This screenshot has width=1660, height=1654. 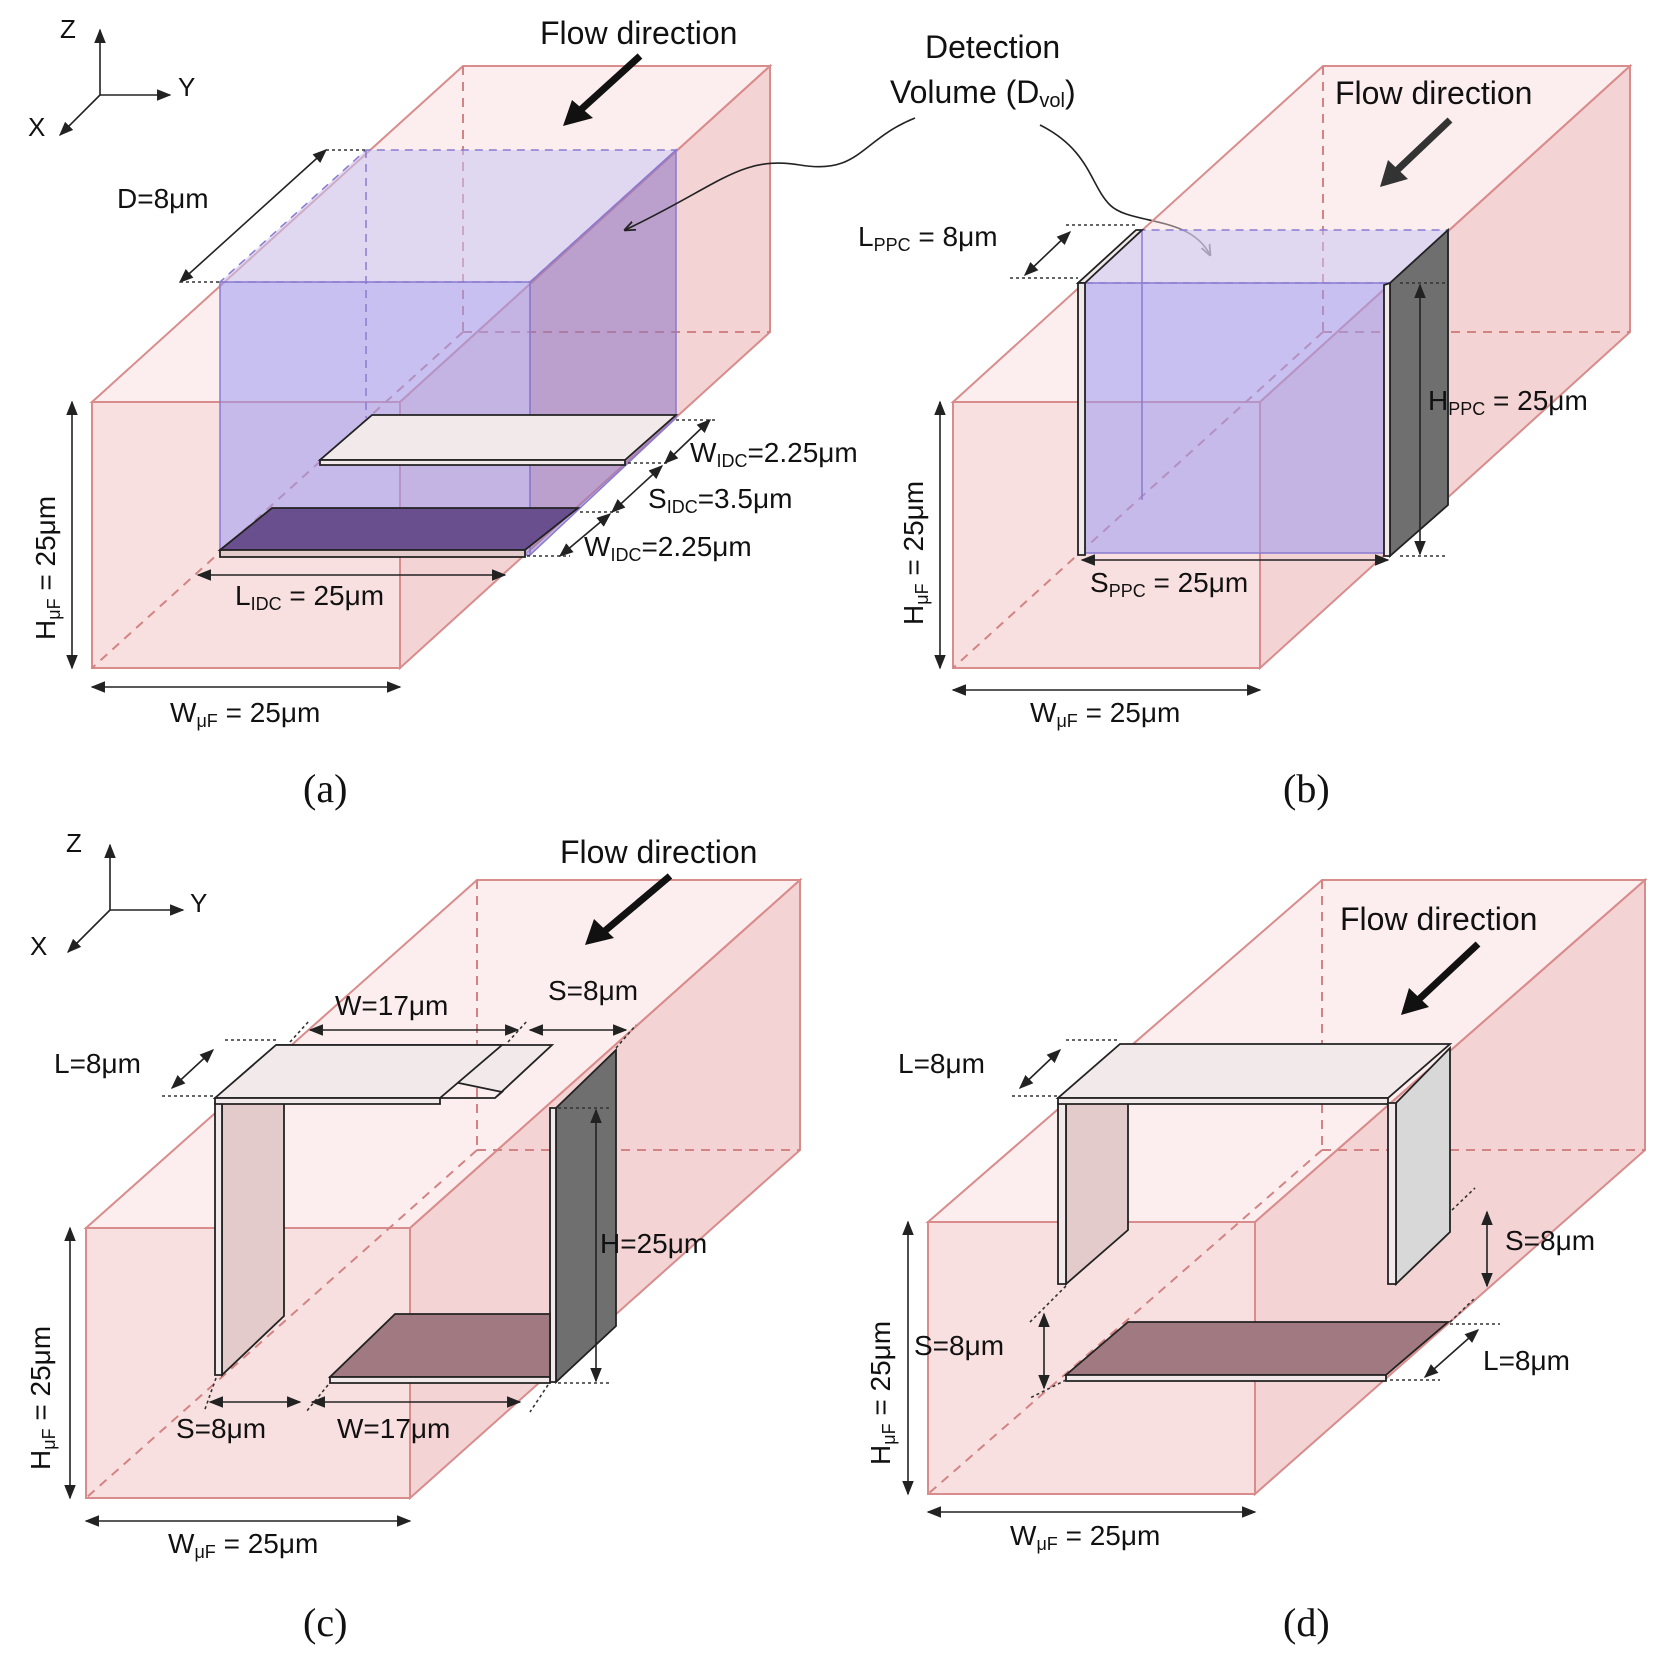 I want to click on axis-x-label-c: X, so click(x=38, y=946).